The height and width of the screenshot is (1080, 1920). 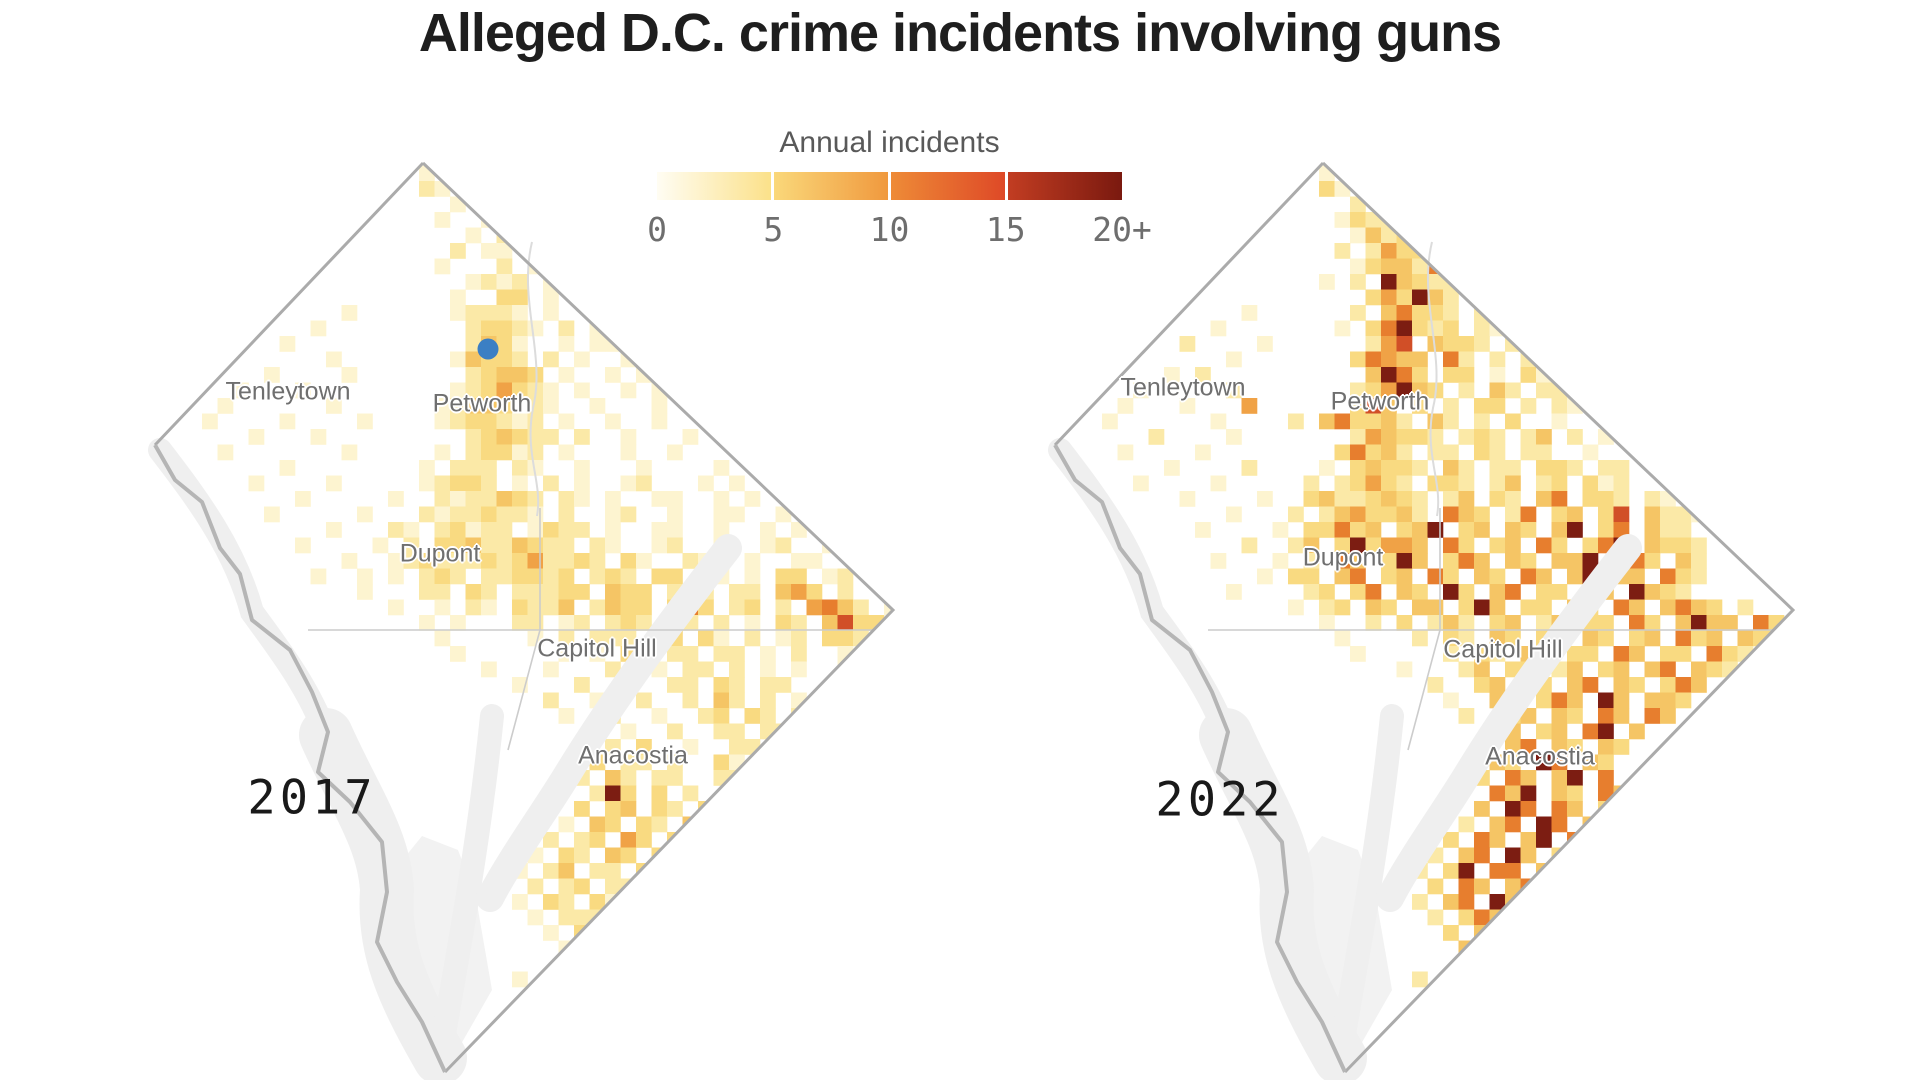 I want to click on legend-tick-20plus: 20+, so click(x=1122, y=229).